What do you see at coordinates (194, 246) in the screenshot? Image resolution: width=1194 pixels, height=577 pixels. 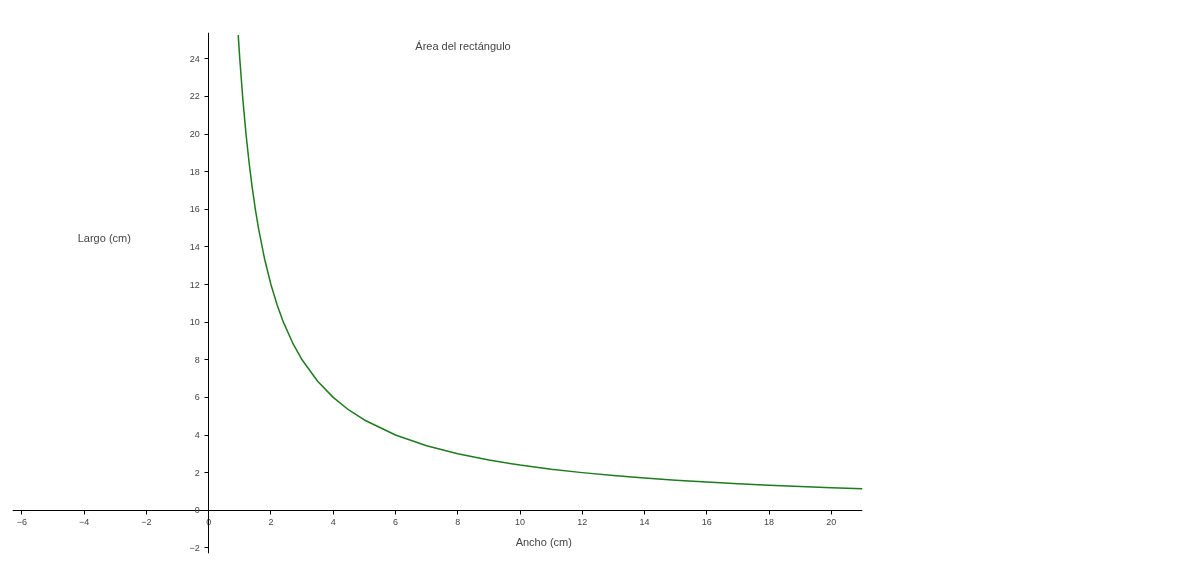 I see `y-tick-label: 14` at bounding box center [194, 246].